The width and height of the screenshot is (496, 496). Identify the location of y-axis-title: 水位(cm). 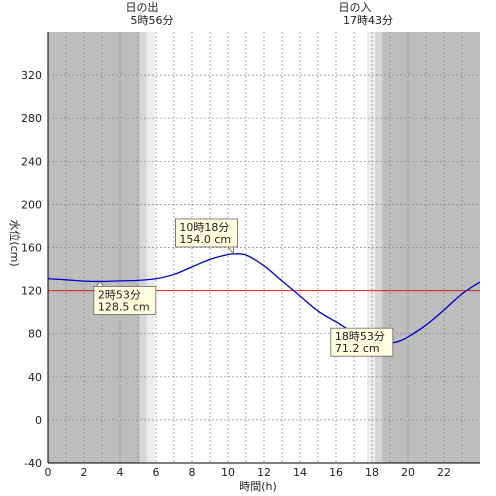
(15, 242).